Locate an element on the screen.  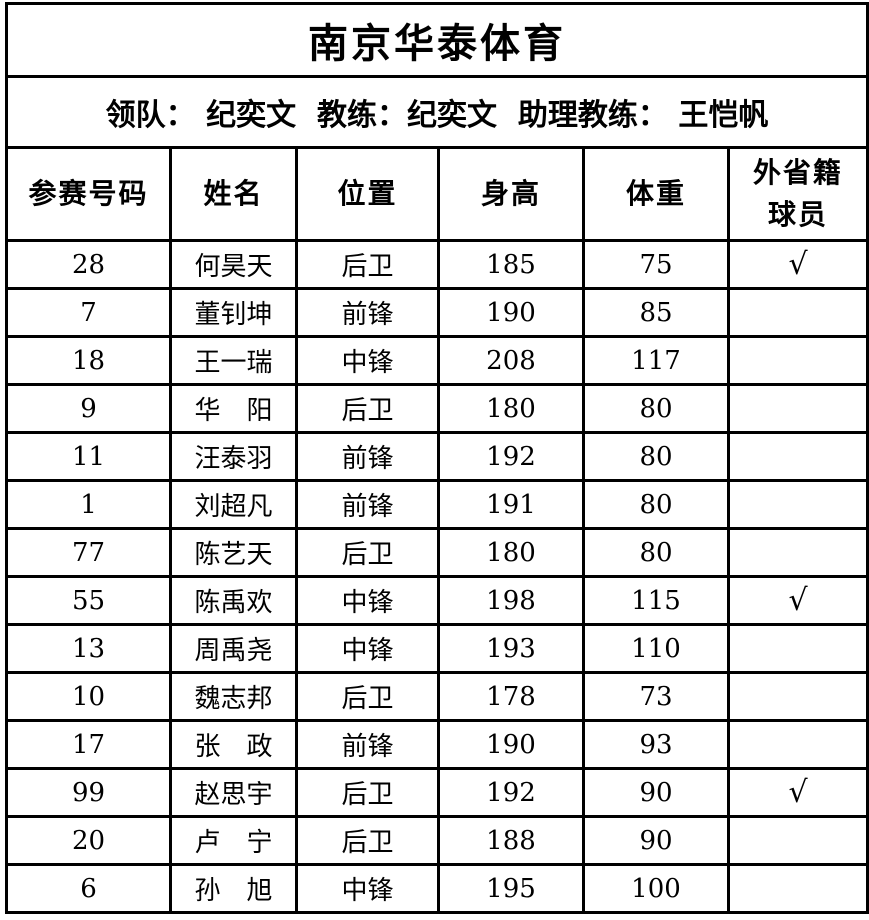
table-row: 7 董钊坤 前锋 190 85 is located at coordinates (437, 312).